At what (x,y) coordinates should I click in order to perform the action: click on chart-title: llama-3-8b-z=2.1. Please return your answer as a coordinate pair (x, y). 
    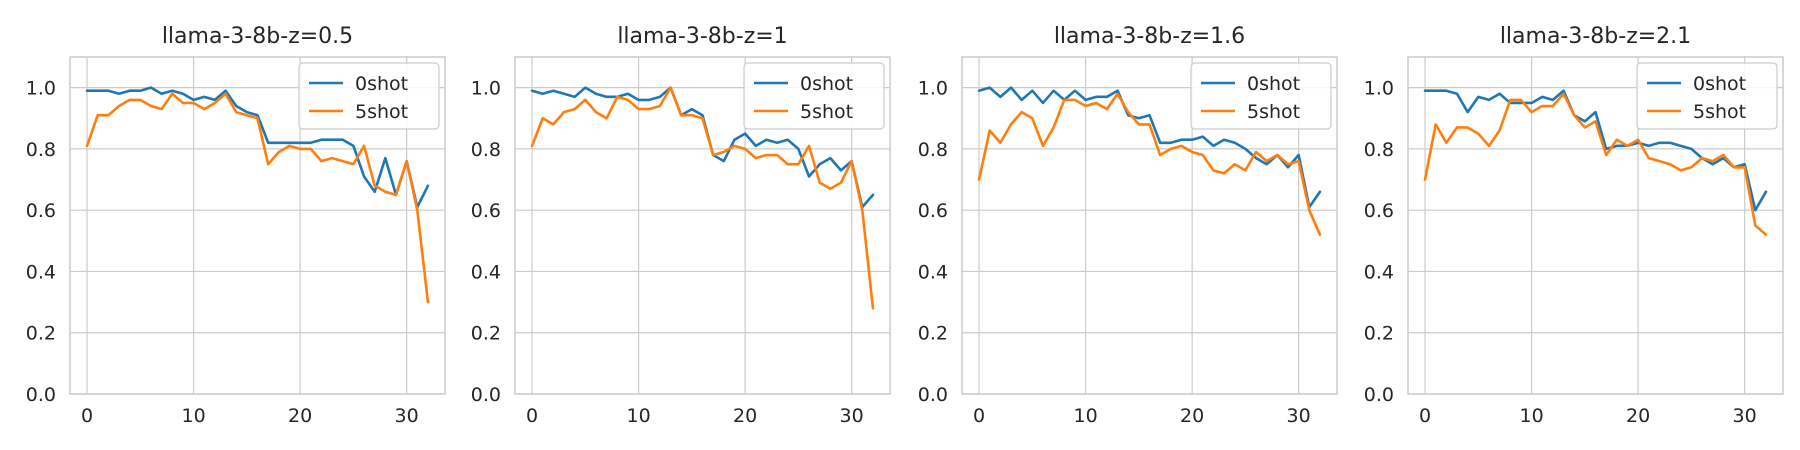
    Looking at the image, I should click on (1595, 36).